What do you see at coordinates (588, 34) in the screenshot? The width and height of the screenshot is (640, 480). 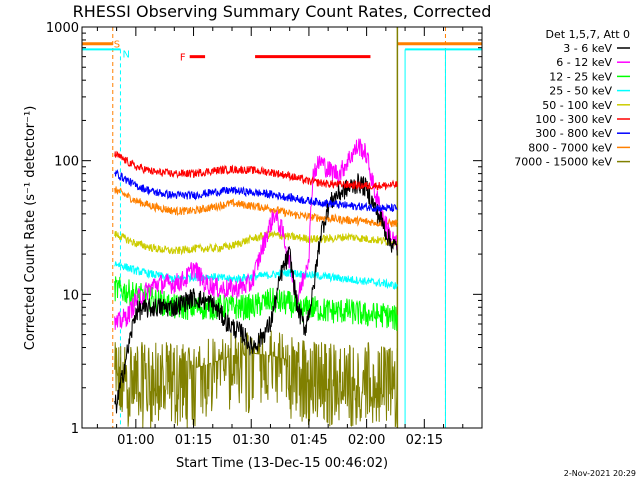 I see `legend-header: Det 1,5,7, Att 0` at bounding box center [588, 34].